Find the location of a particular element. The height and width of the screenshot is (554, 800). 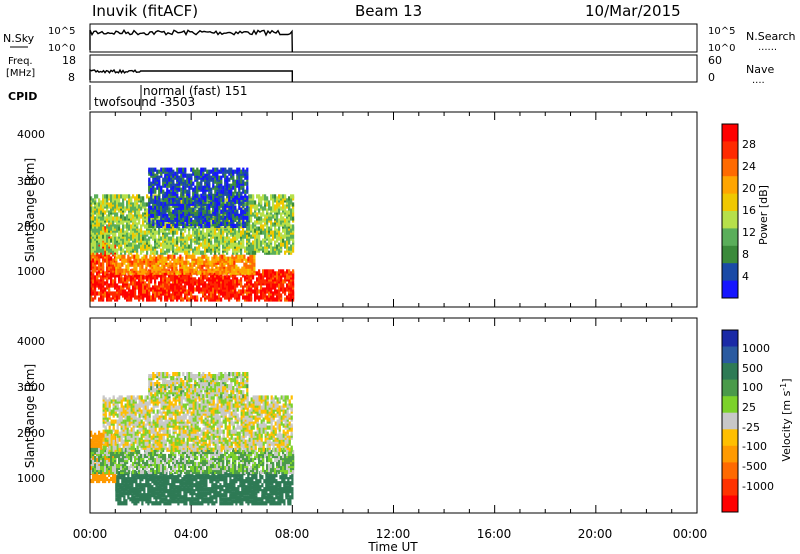

power-ytick-4000: 4000 is located at coordinates (31, 134).